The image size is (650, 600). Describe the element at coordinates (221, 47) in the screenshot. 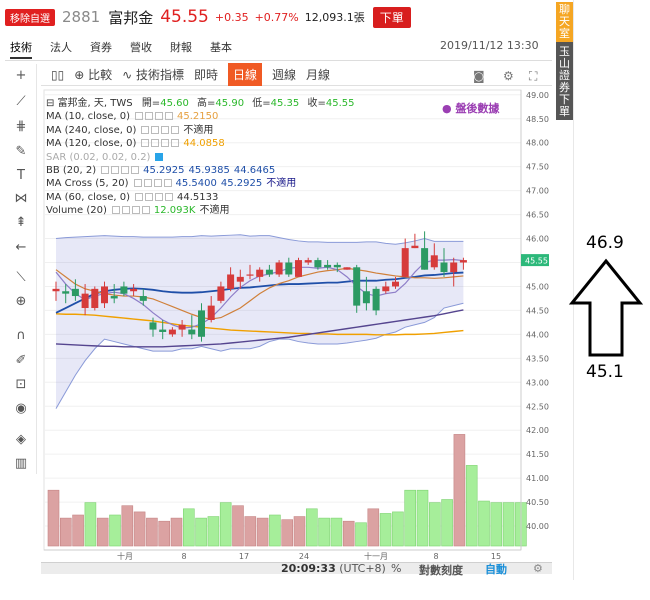

I see `tab-fundamentals: 基本` at that location.